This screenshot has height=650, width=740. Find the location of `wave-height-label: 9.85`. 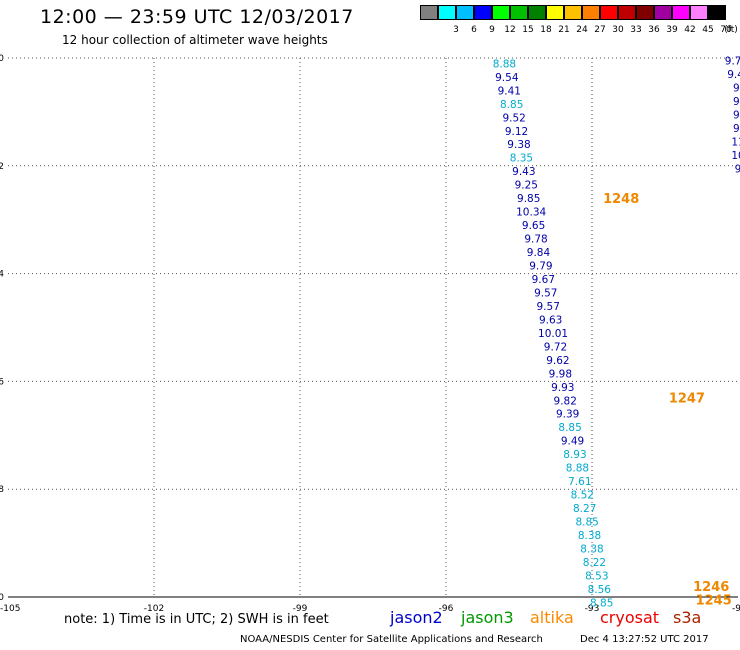

wave-height-label: 9.85 is located at coordinates (528, 199).